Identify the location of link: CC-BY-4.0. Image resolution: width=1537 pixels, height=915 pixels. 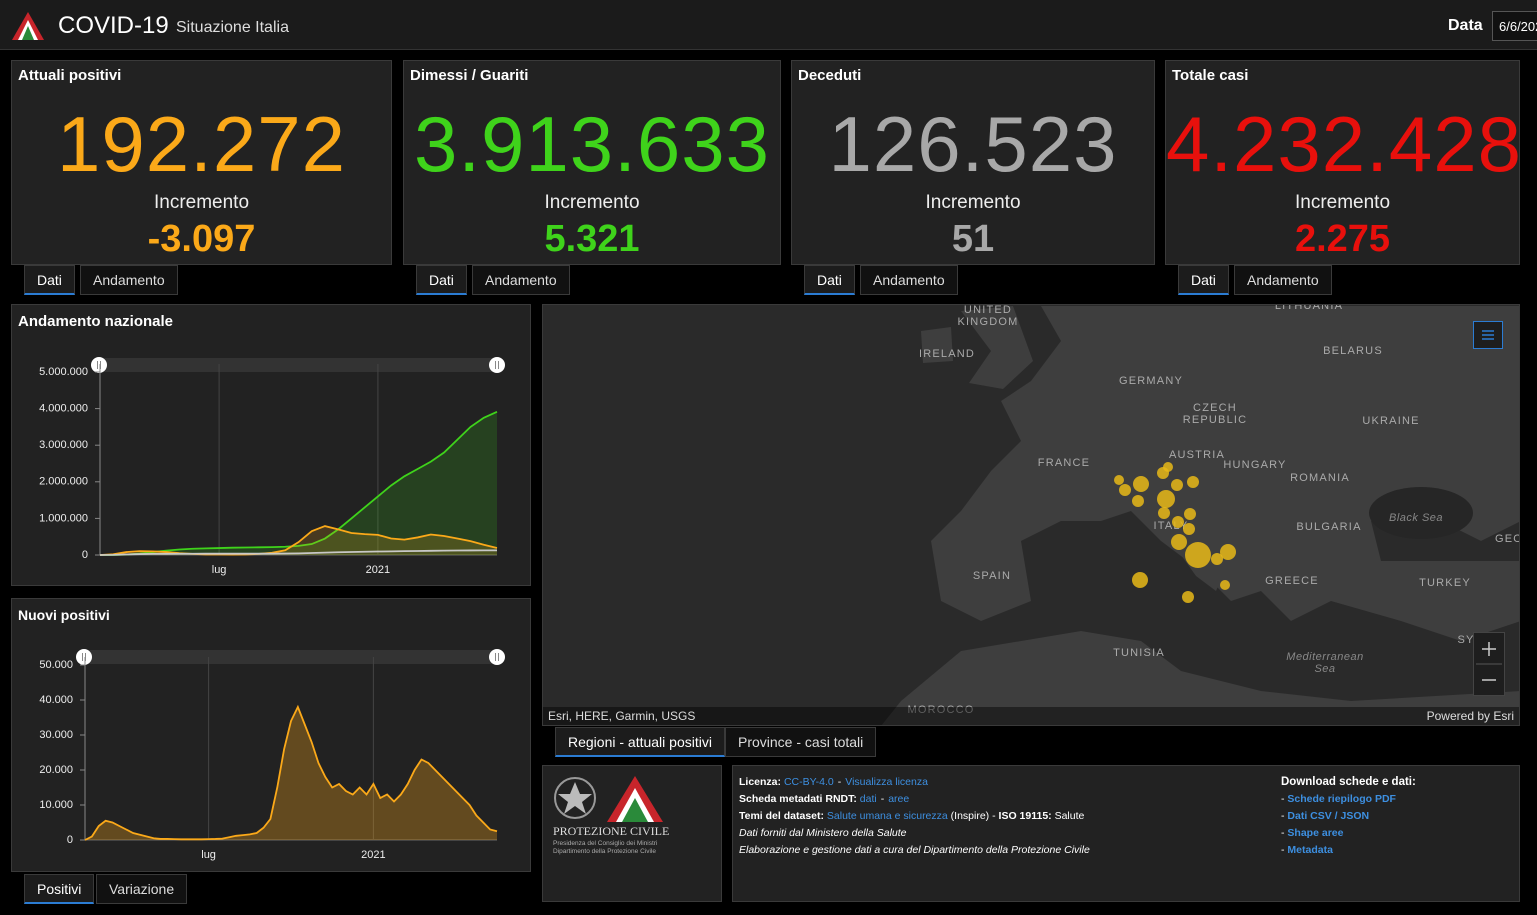
(808, 782).